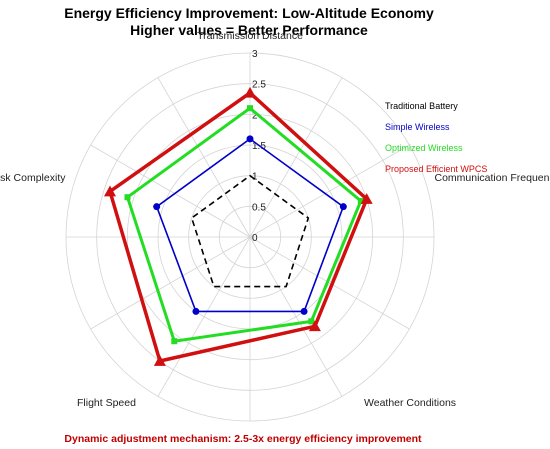  I want to click on r-tick-label: 2.5, so click(259, 85).